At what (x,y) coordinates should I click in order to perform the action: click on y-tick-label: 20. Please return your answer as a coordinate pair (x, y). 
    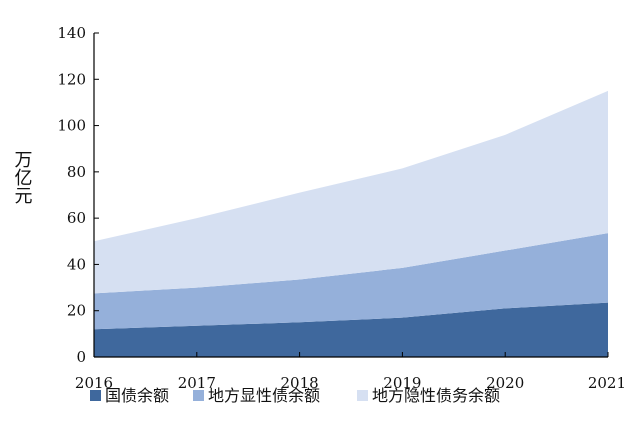
    Looking at the image, I should click on (76, 311).